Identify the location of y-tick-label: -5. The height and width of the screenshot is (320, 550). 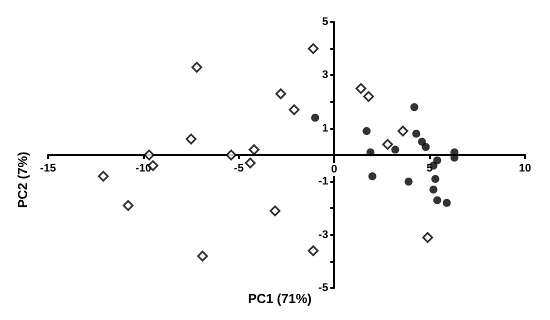
(323, 288).